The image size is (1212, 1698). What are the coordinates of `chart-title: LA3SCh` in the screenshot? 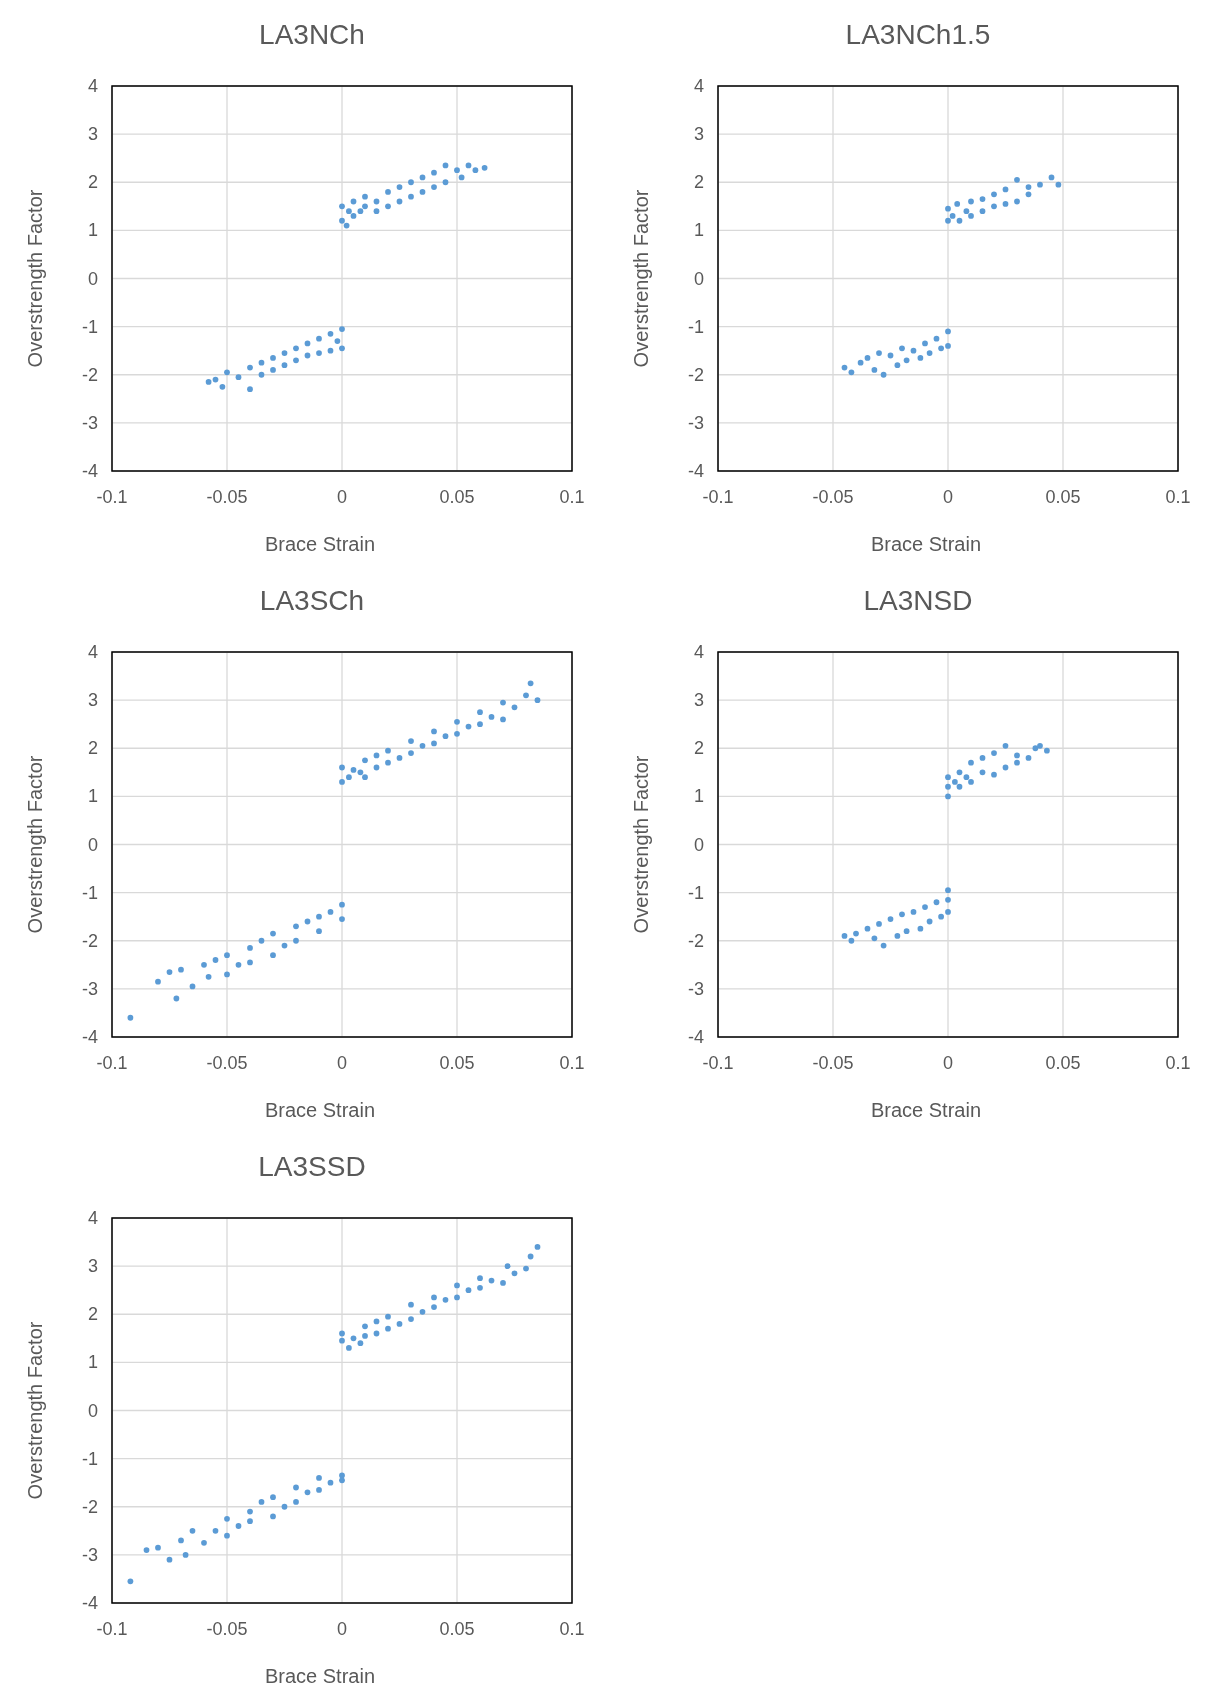 It's located at (312, 600).